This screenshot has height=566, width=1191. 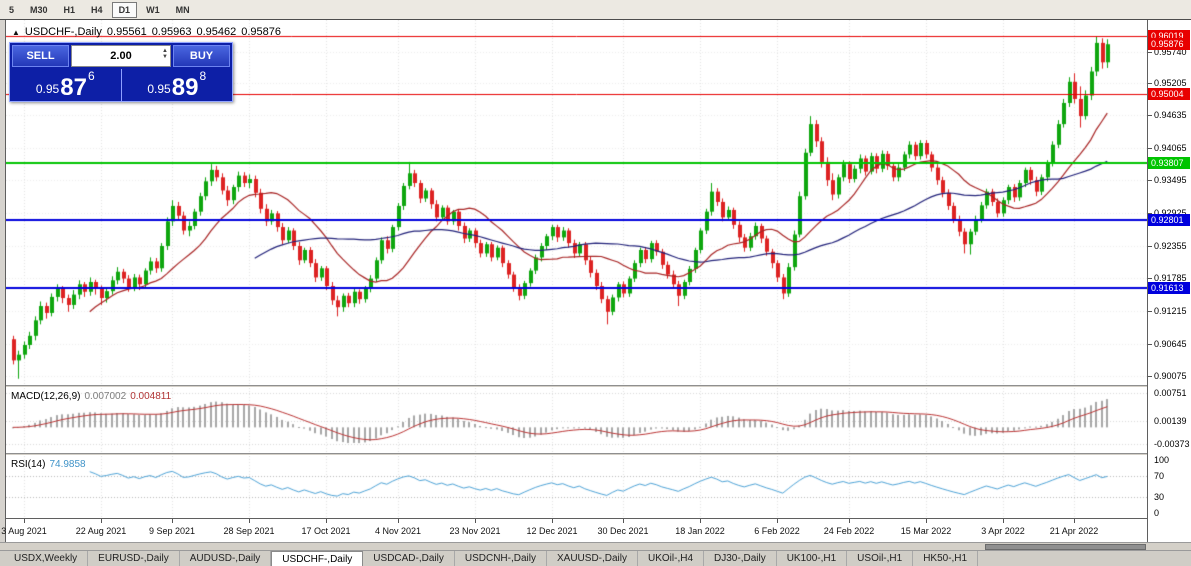 I want to click on date-label: 24 Feb 2022, so click(x=849, y=531).